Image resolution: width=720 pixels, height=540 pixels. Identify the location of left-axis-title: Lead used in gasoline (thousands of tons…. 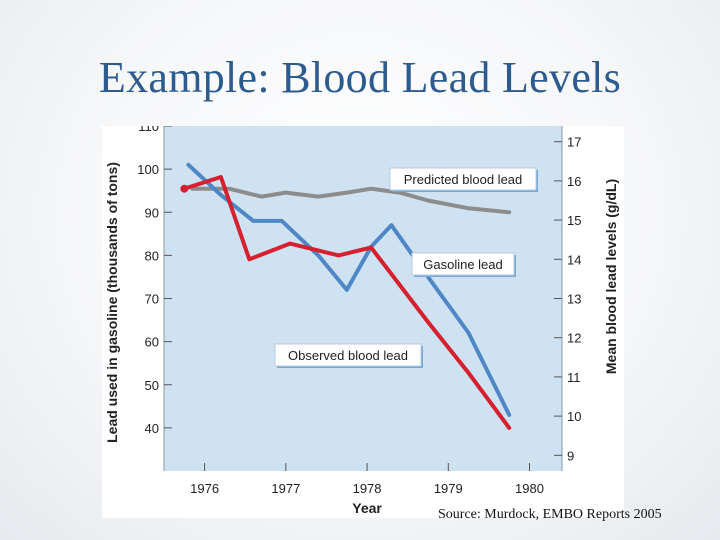
(112, 302).